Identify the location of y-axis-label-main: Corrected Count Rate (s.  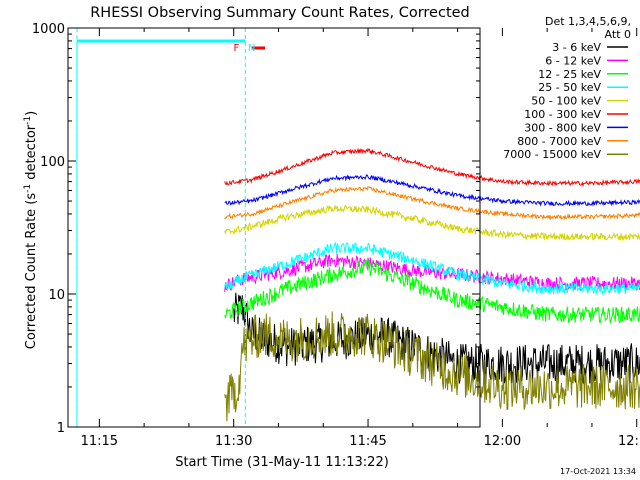
(31, 271).